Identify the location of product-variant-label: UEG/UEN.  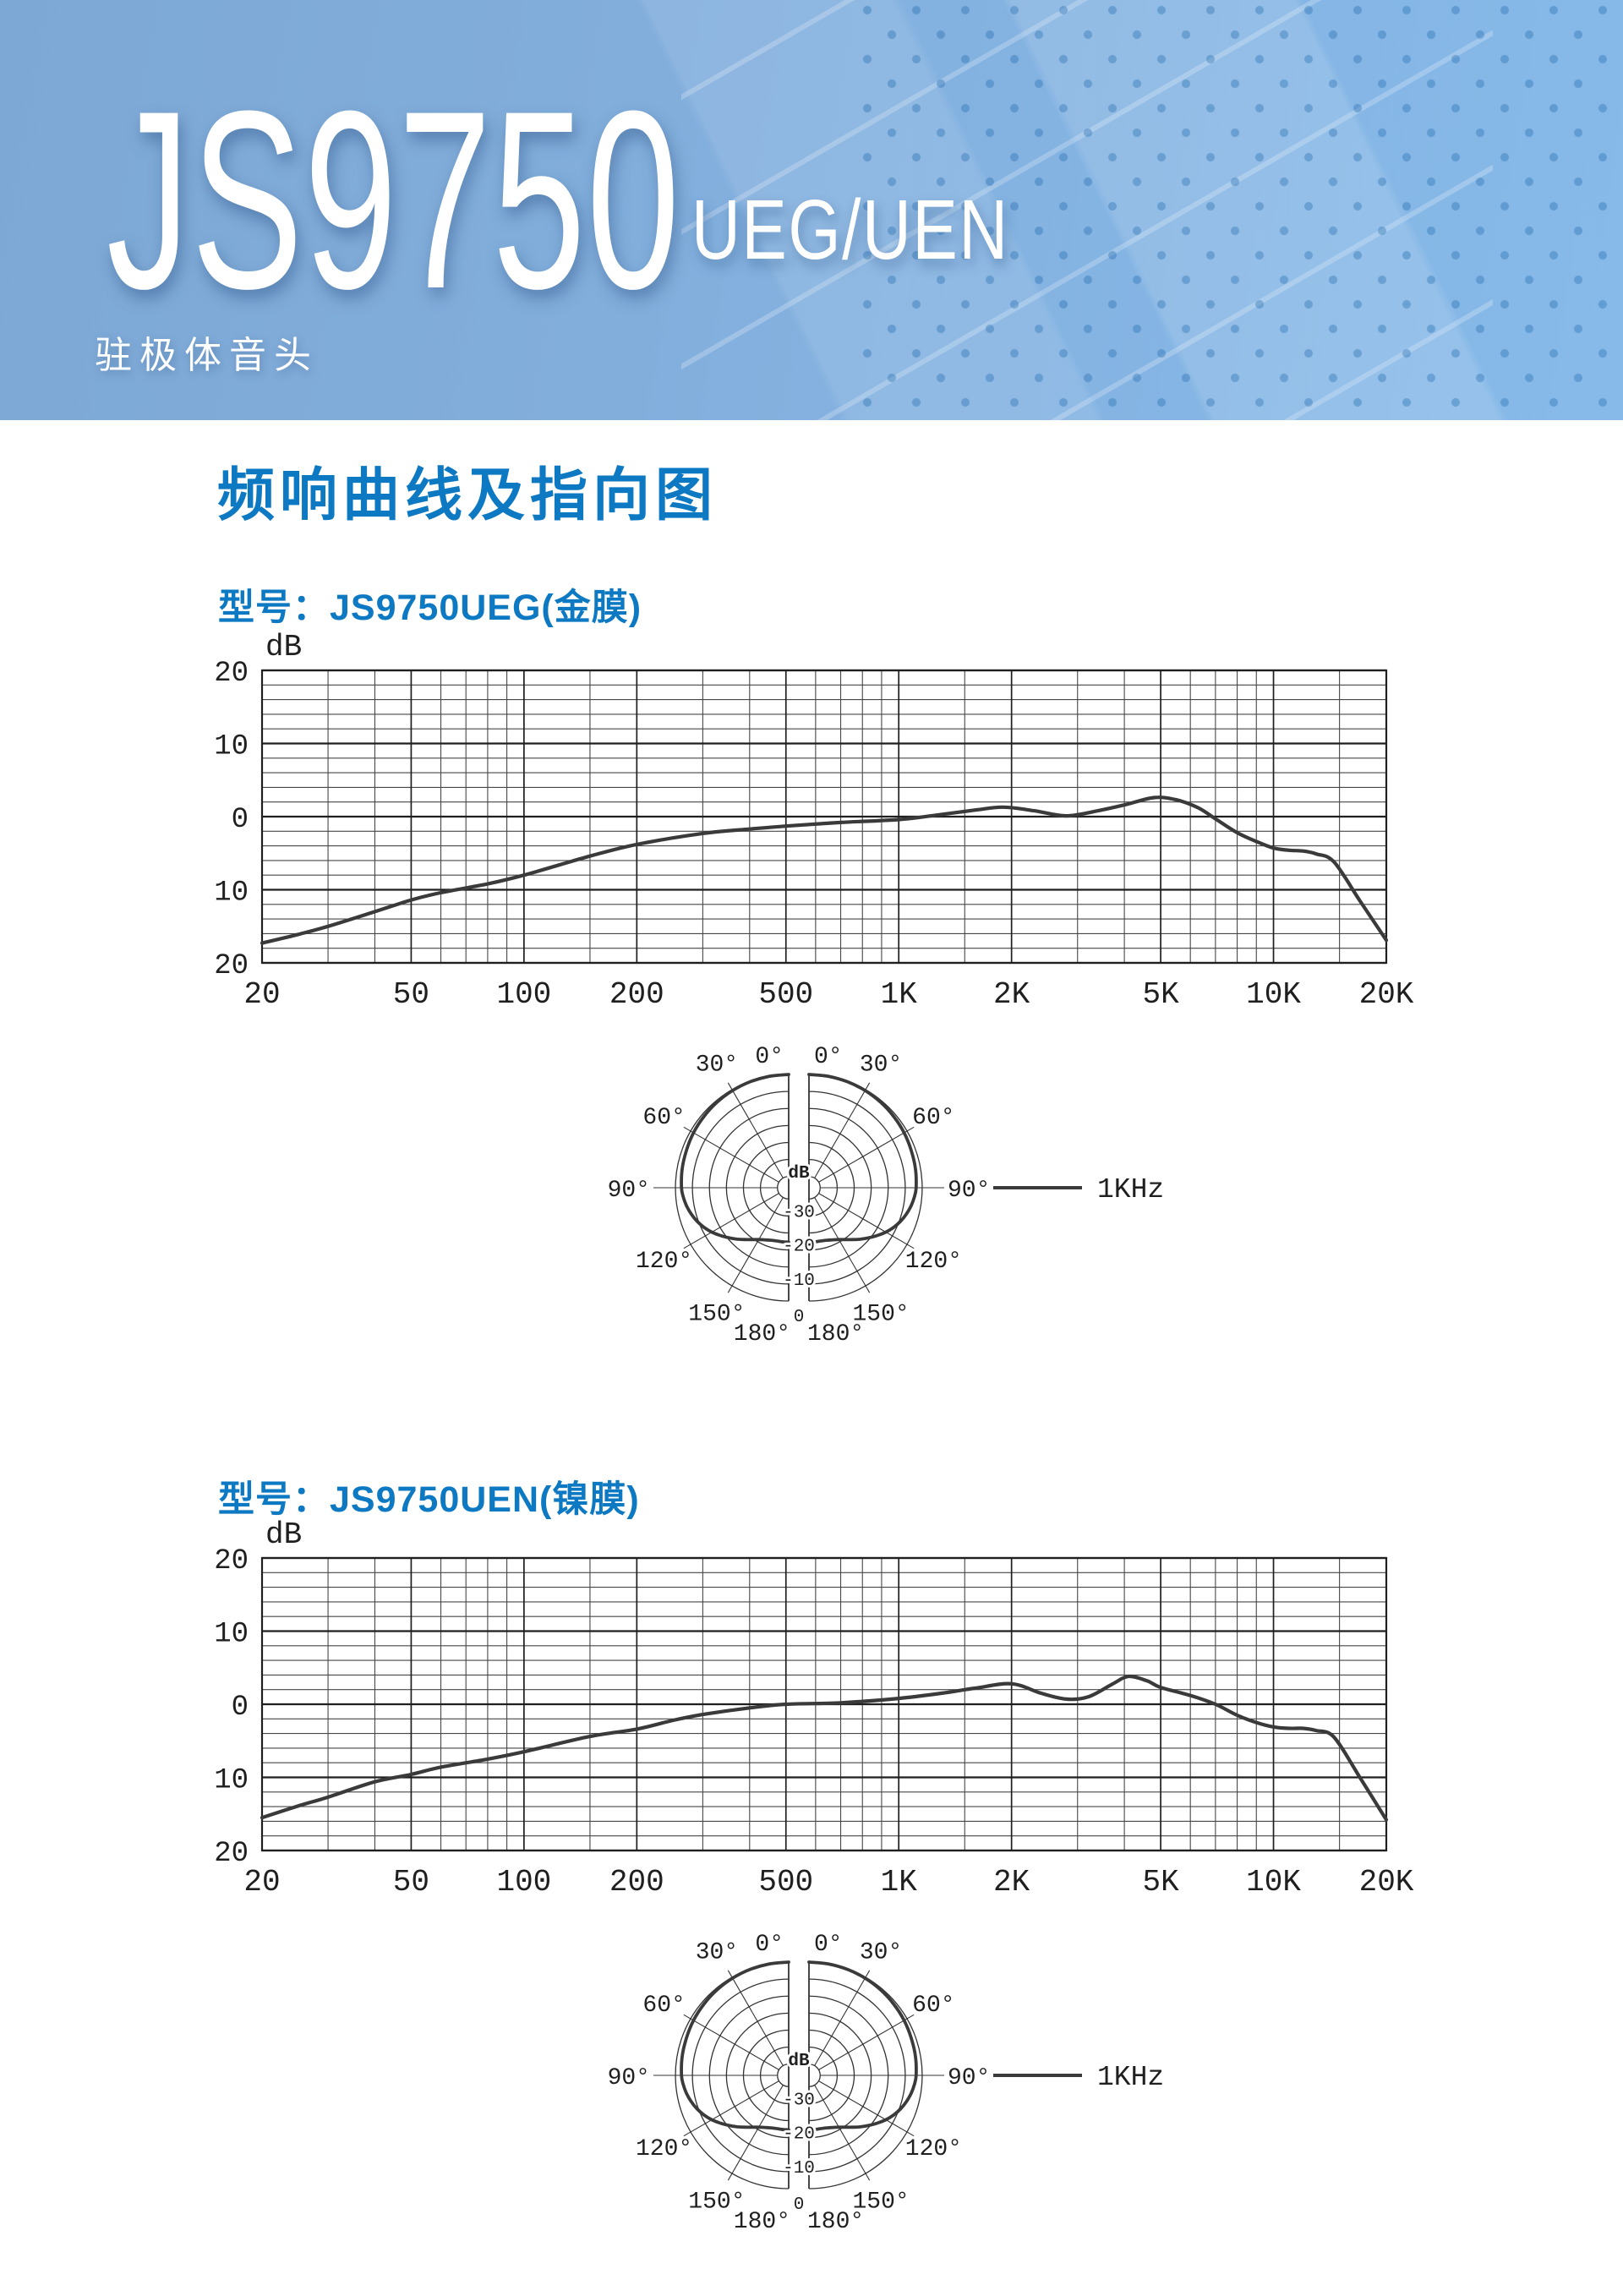
(850, 230).